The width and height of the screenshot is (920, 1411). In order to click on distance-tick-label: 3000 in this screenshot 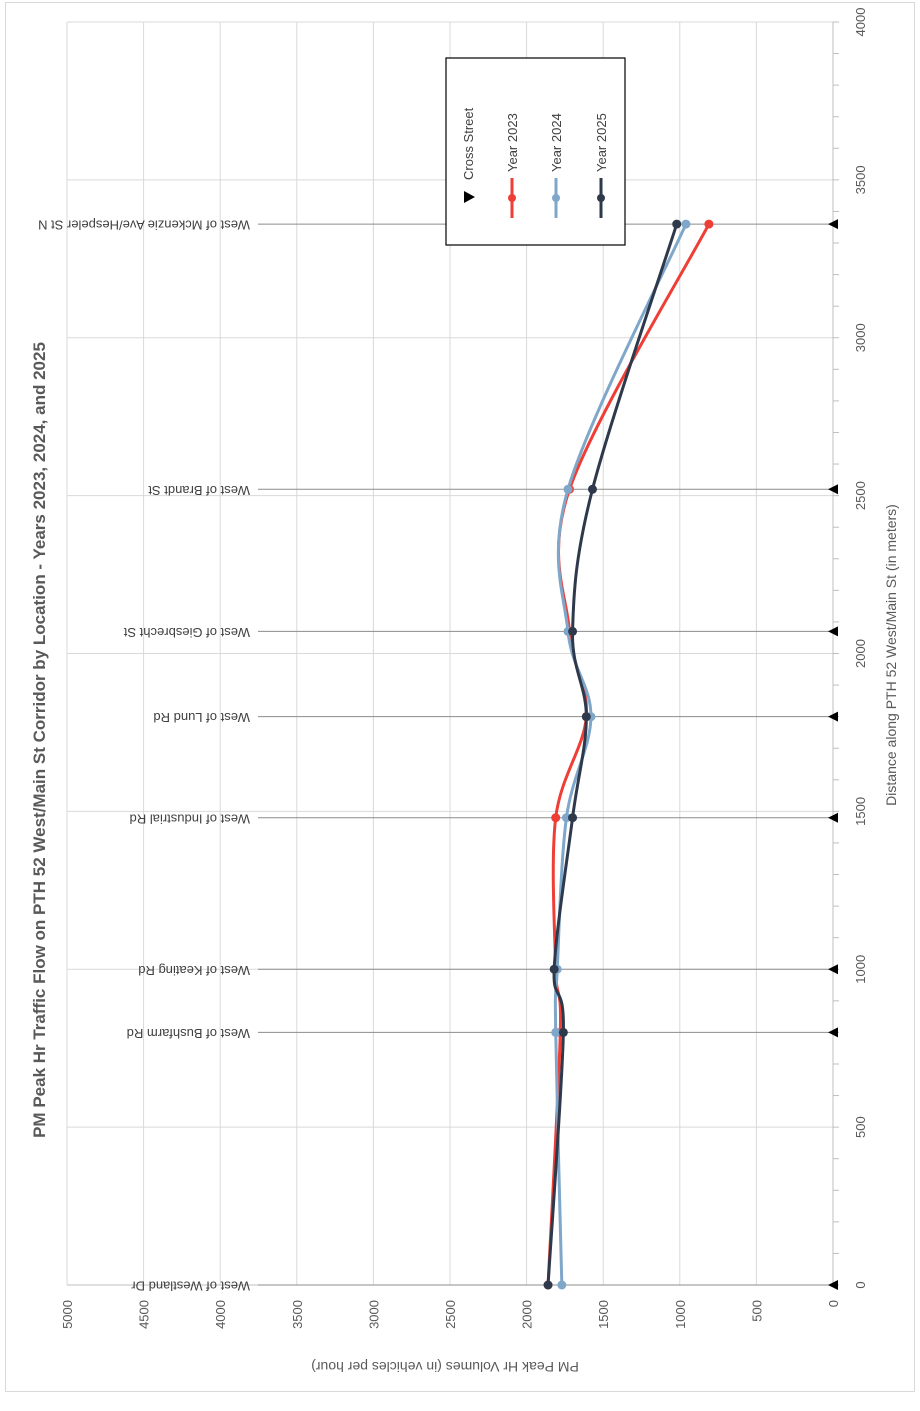, I will do `click(860, 337)`.